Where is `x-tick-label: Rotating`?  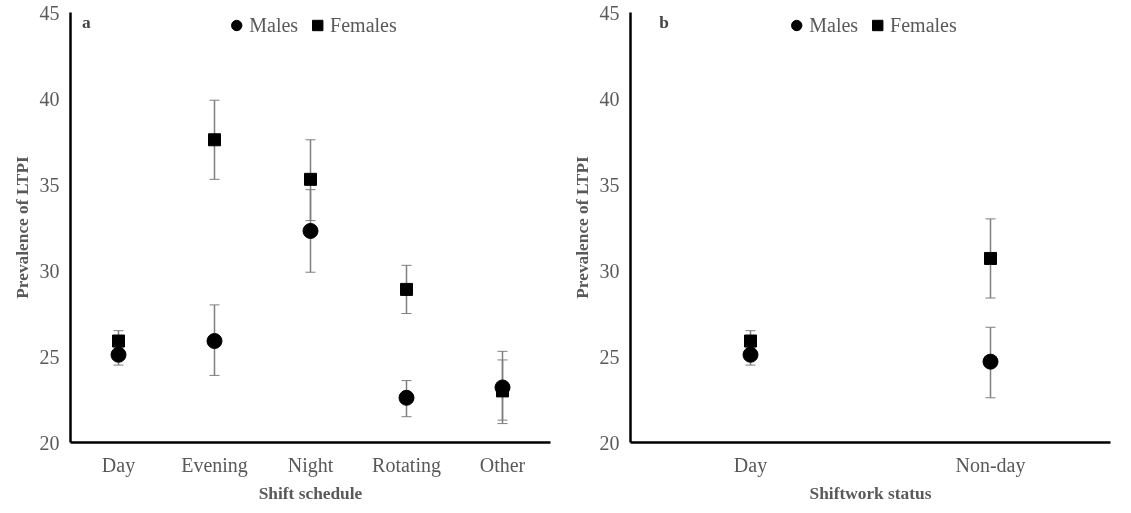
x-tick-label: Rotating is located at coordinates (406, 465).